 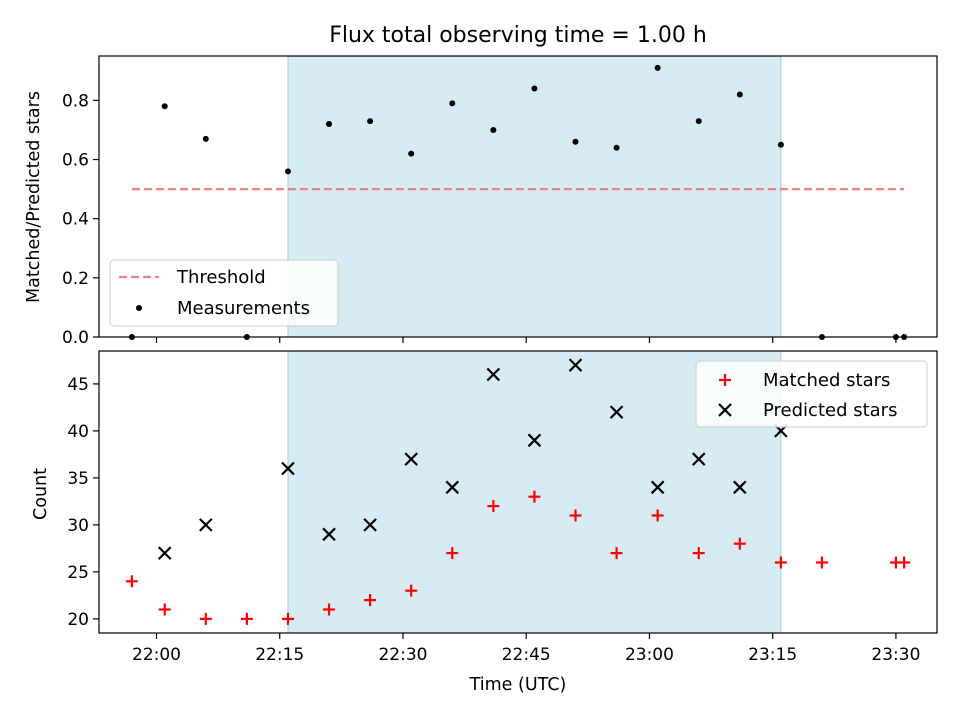 I want to click on chart-title: Flux total observing time = 1.00 h, so click(x=518, y=35).